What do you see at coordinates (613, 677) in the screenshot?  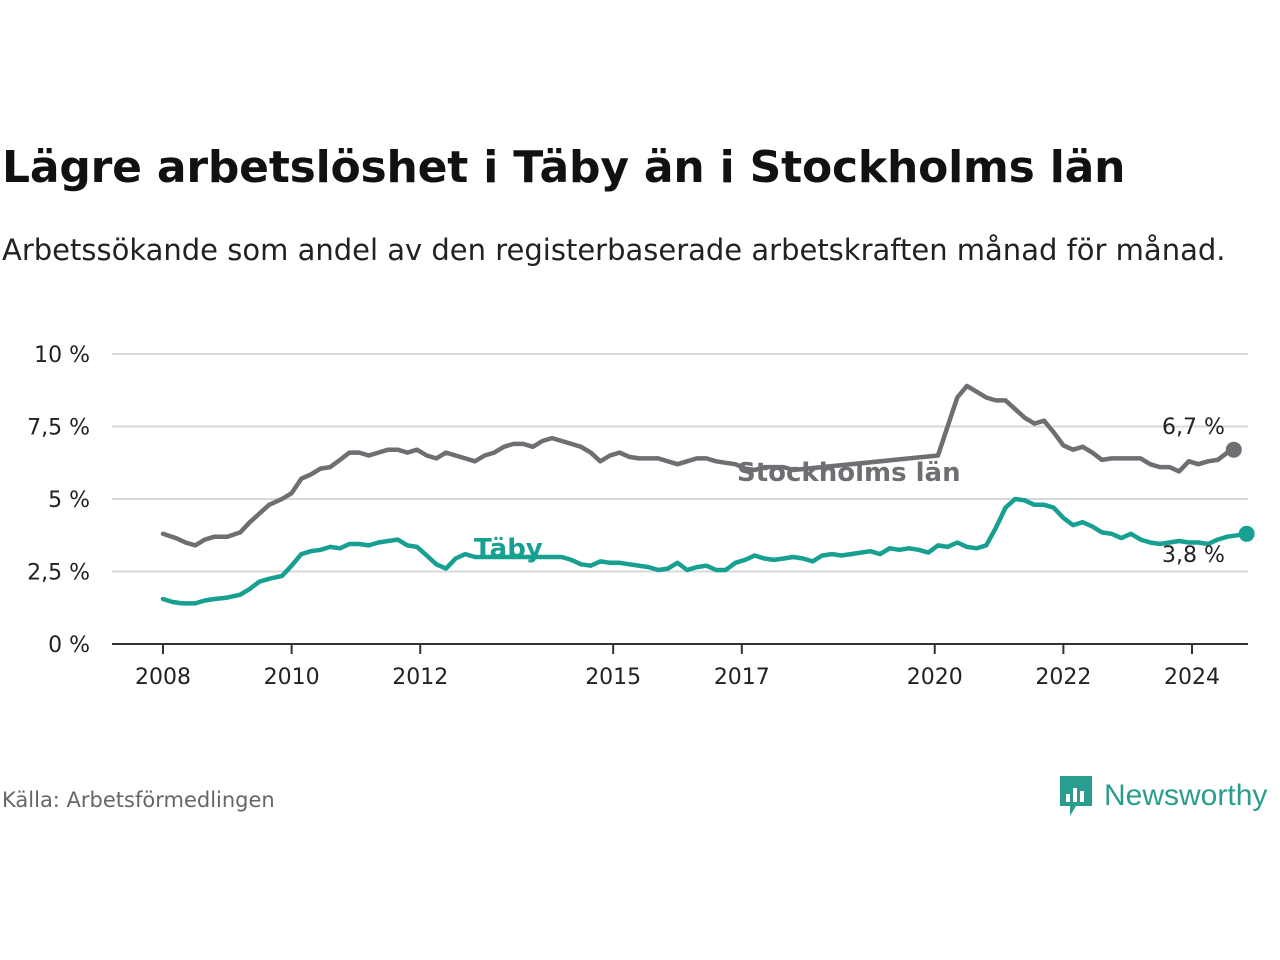 I see `x-tick-label: 2015` at bounding box center [613, 677].